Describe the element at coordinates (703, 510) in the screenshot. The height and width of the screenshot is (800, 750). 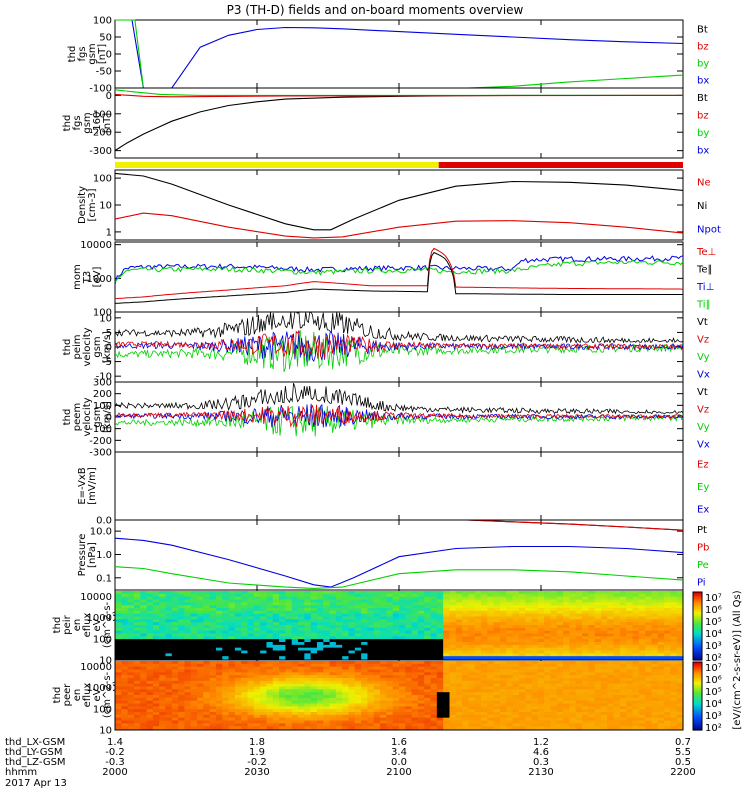
I see `legend-Ex: Ex` at that location.